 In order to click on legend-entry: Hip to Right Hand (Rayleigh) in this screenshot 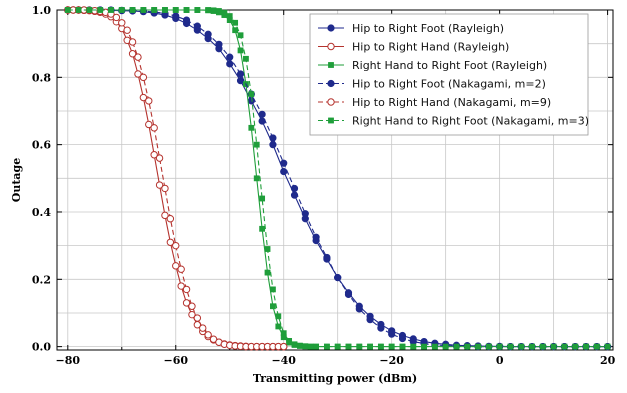, I will do `click(413, 47)`.